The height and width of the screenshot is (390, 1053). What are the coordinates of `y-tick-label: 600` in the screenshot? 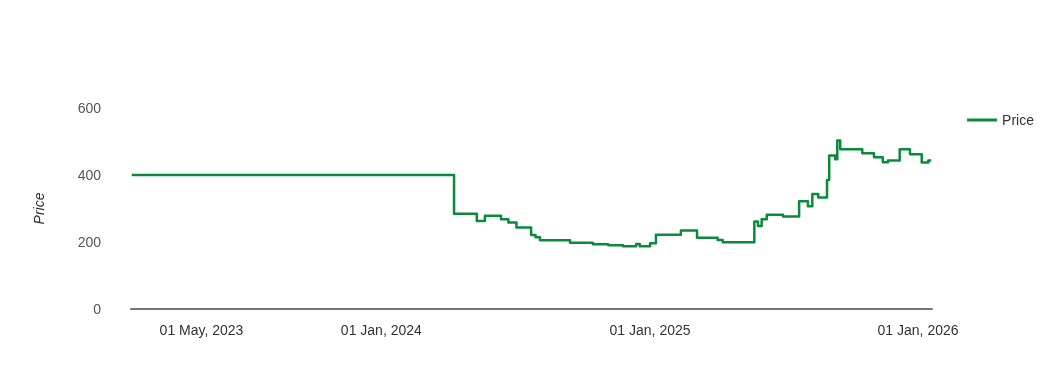 It's located at (89, 108).